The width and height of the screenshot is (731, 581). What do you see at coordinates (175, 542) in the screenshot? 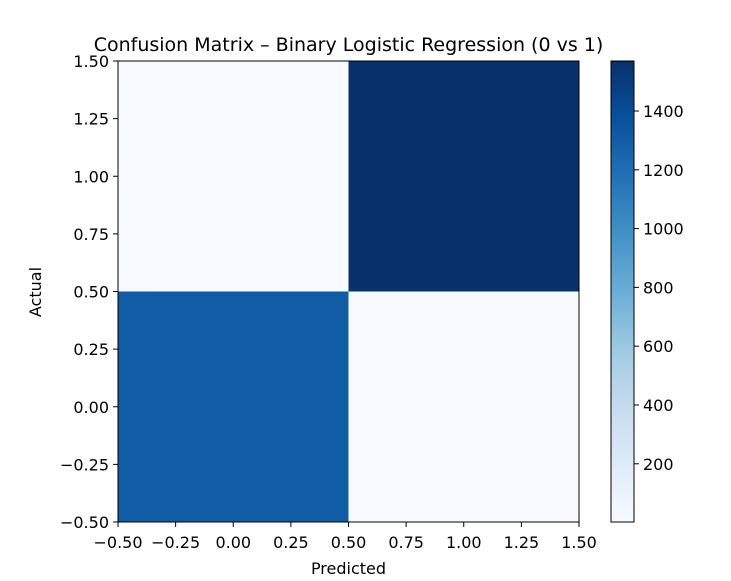
I see `x-tick-label: −0.25` at bounding box center [175, 542].